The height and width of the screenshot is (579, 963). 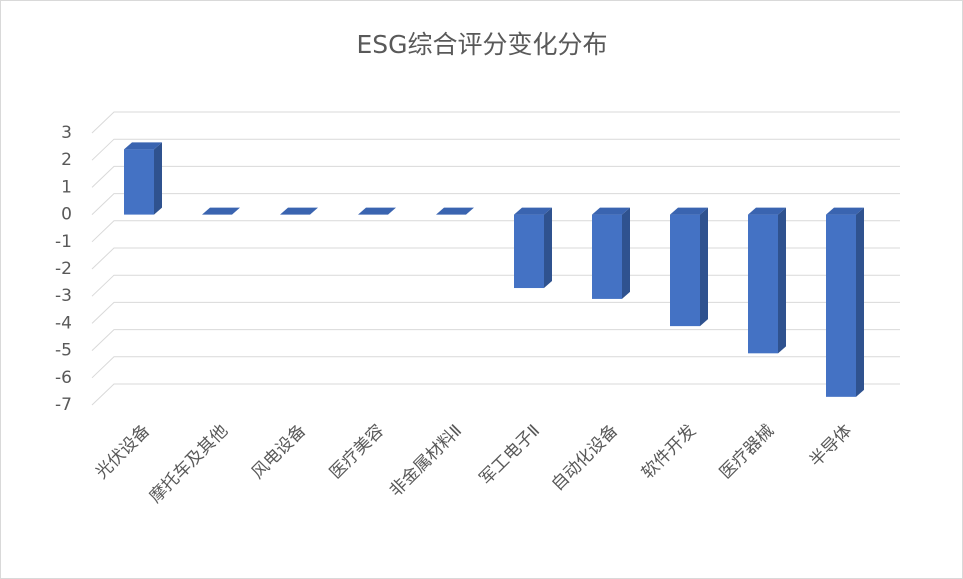 I want to click on y-tick-label: -7, so click(x=63, y=405).